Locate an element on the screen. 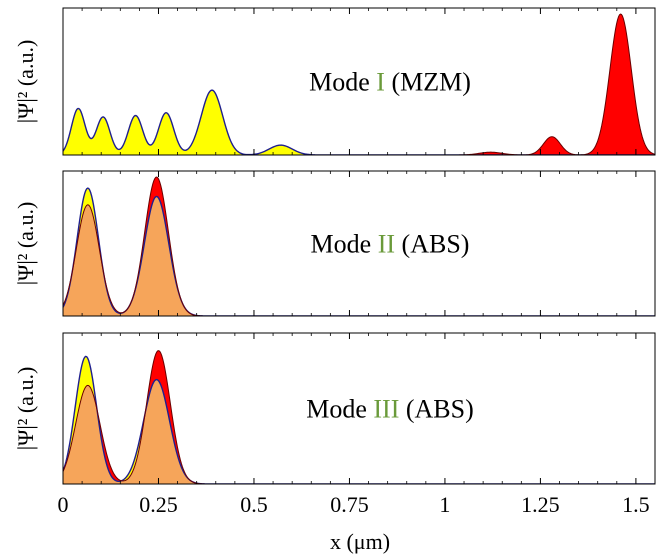 This screenshot has height=556, width=658. mode-label: Mode III (ABS) is located at coordinates (390, 409).